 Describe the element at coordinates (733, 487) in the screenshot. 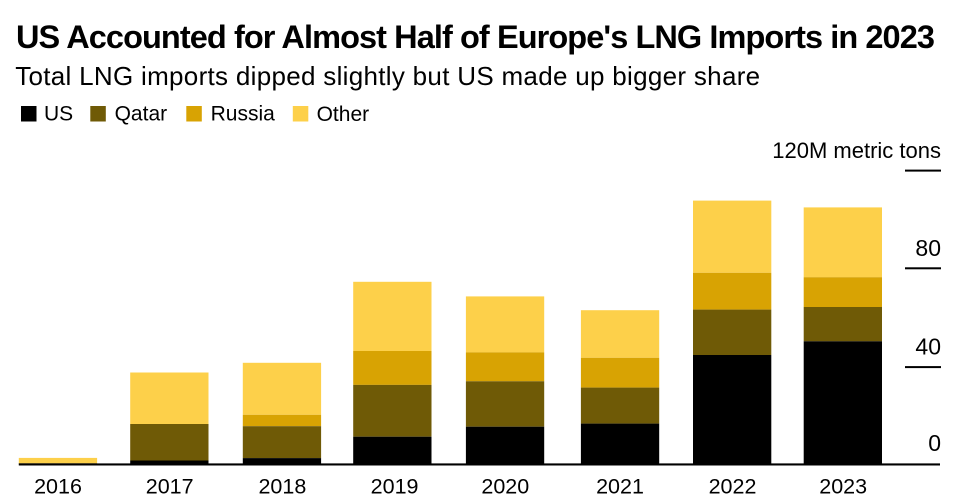

I see `svg-text: 2022` at that location.